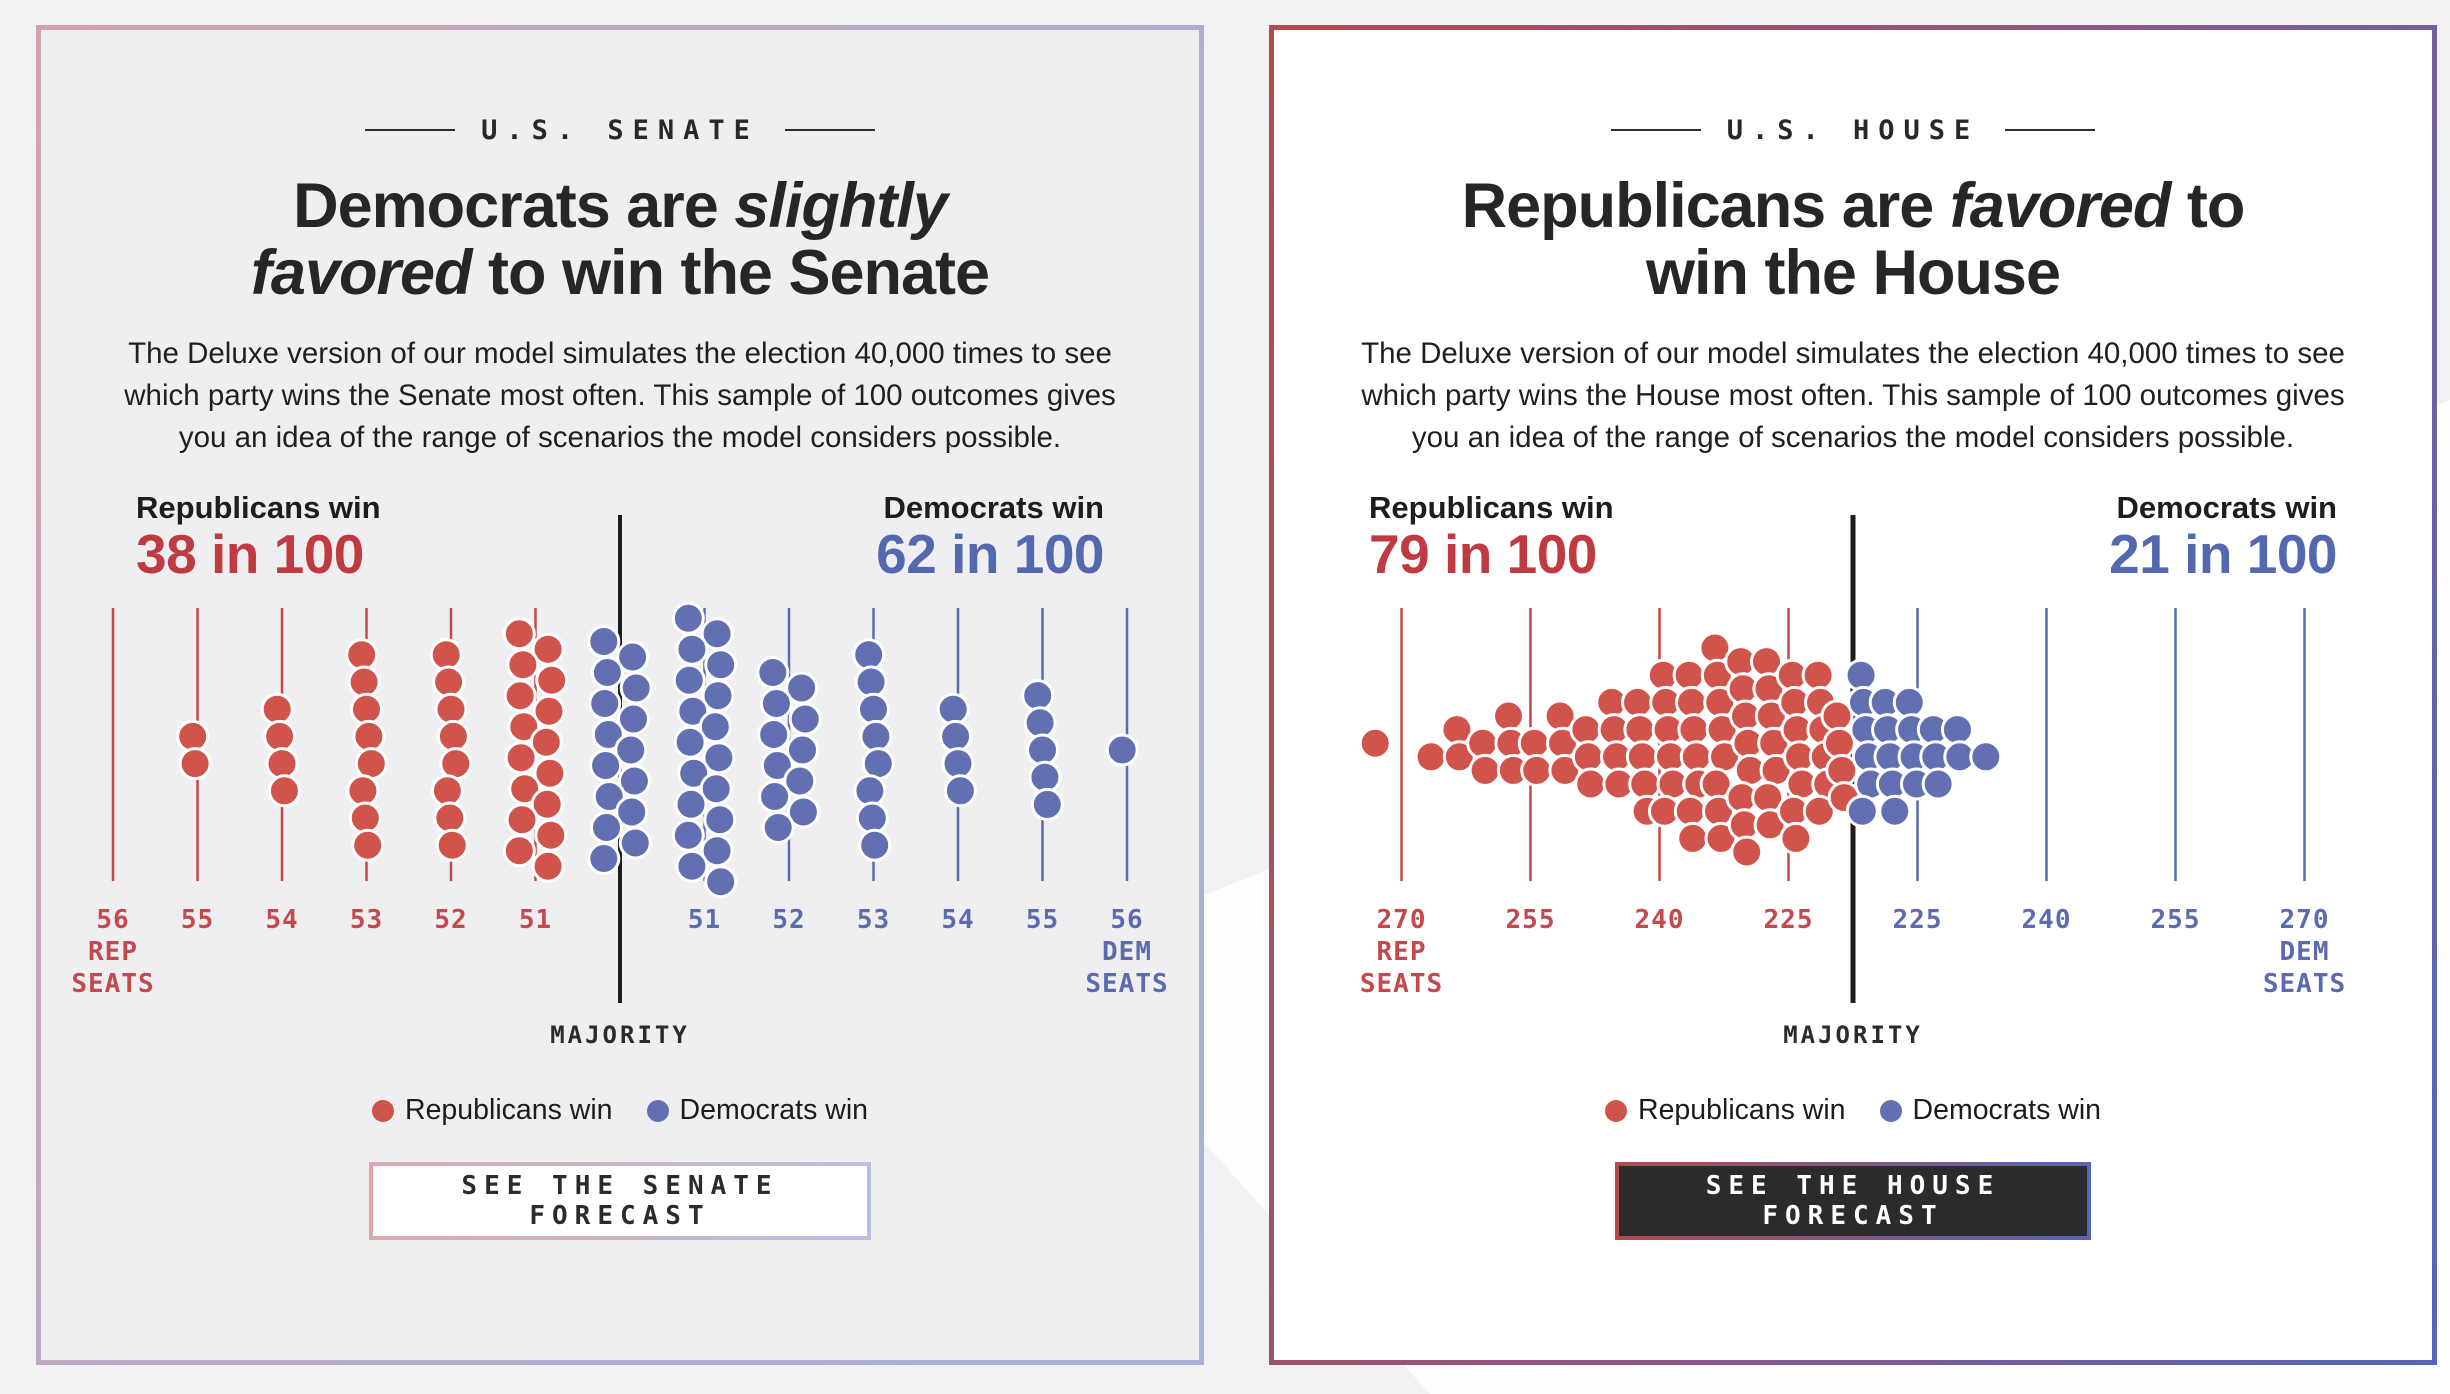 Image resolution: width=2450 pixels, height=1394 pixels. I want to click on senate-legend-dem-label: Democrats win, so click(773, 1110).